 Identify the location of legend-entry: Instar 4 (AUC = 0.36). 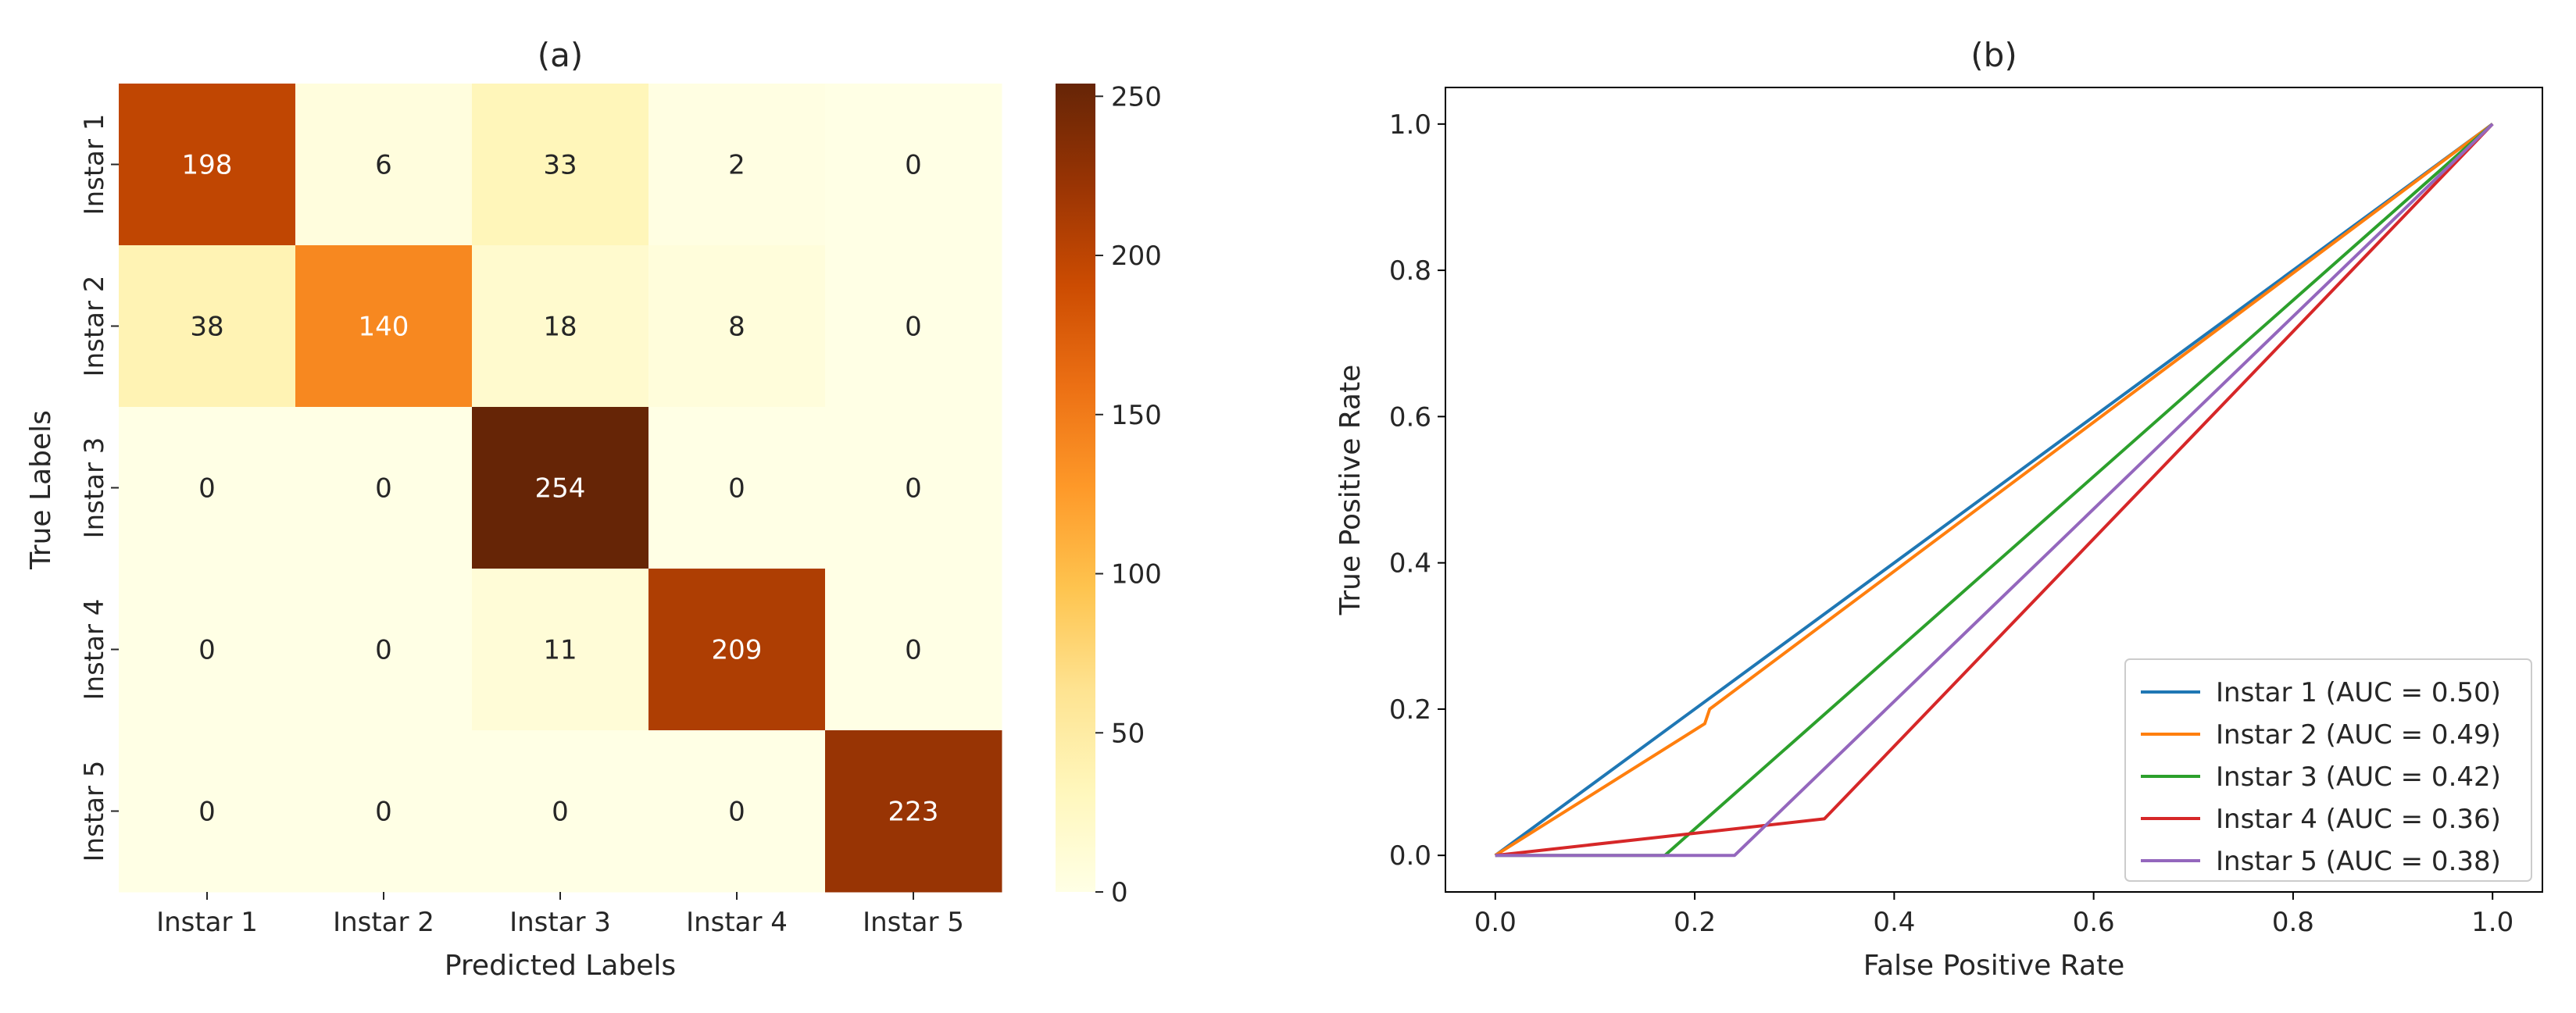
(2359, 819).